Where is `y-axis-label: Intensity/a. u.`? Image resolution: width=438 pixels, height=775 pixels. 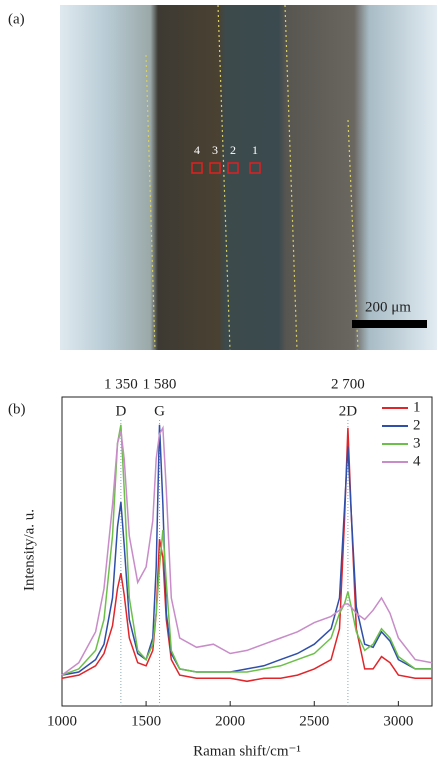 y-axis-label: Intensity/a. u. is located at coordinates (29, 550).